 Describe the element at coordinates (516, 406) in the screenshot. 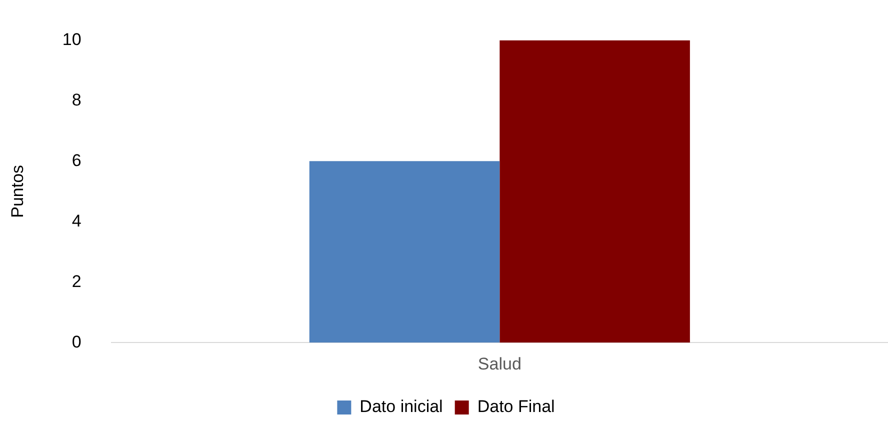

I see `legend-label: Dato Final` at that location.